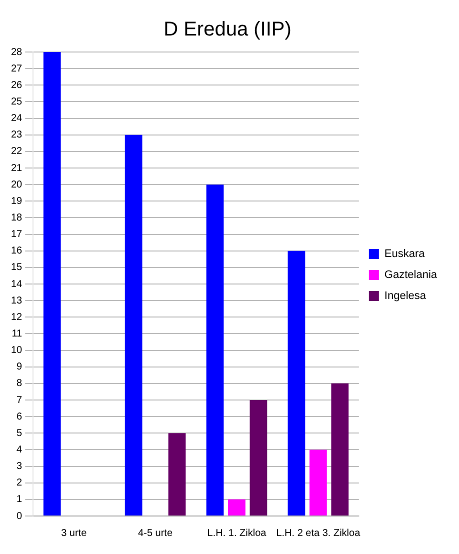 This screenshot has height=554, width=459. Describe the element at coordinates (411, 275) in the screenshot. I see `legend-label: Gaztelania` at that location.